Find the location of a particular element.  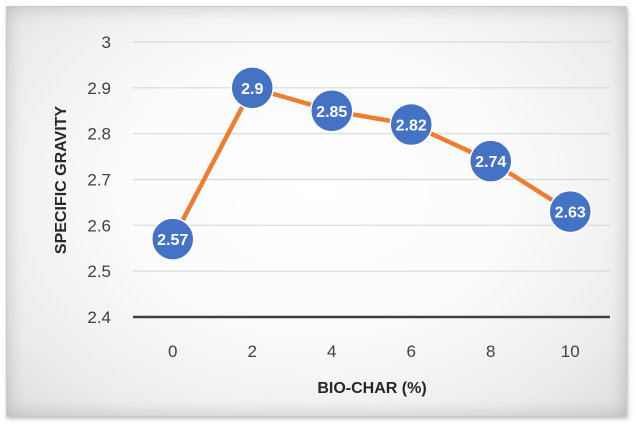

data-label: 2.85 is located at coordinates (331, 112).